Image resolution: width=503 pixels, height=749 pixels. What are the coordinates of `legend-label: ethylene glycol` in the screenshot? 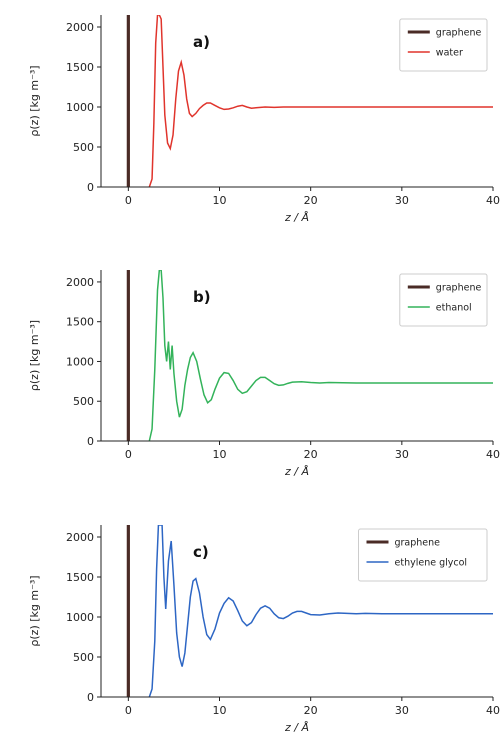 It's located at (431, 563).